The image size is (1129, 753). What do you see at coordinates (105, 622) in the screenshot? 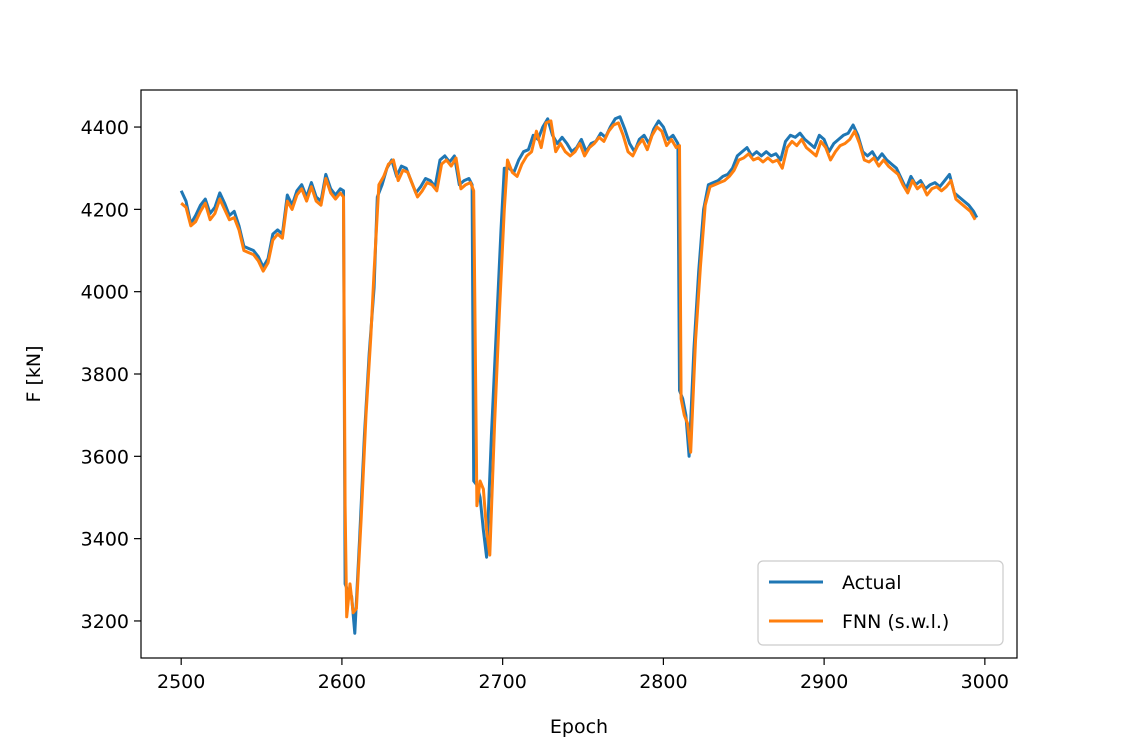
I see `y-tick-label: 3200` at bounding box center [105, 622].